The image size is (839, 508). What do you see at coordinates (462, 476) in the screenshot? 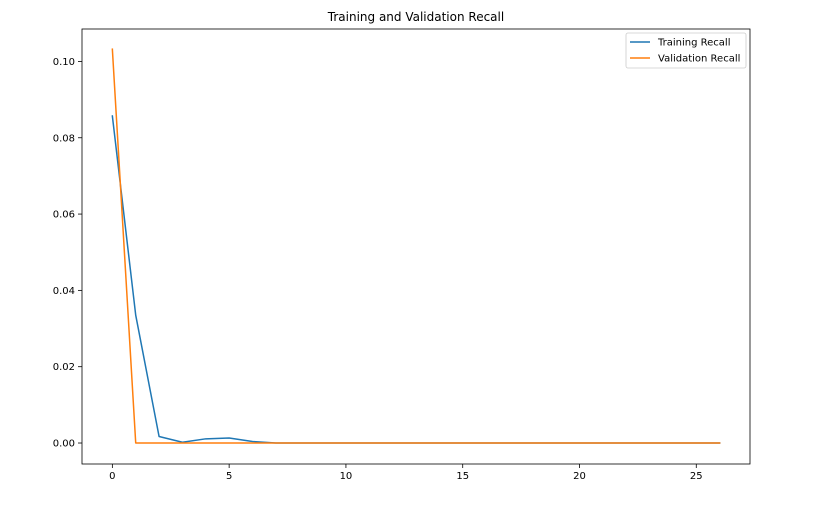
I see `x-tick-label: 15` at bounding box center [462, 476].